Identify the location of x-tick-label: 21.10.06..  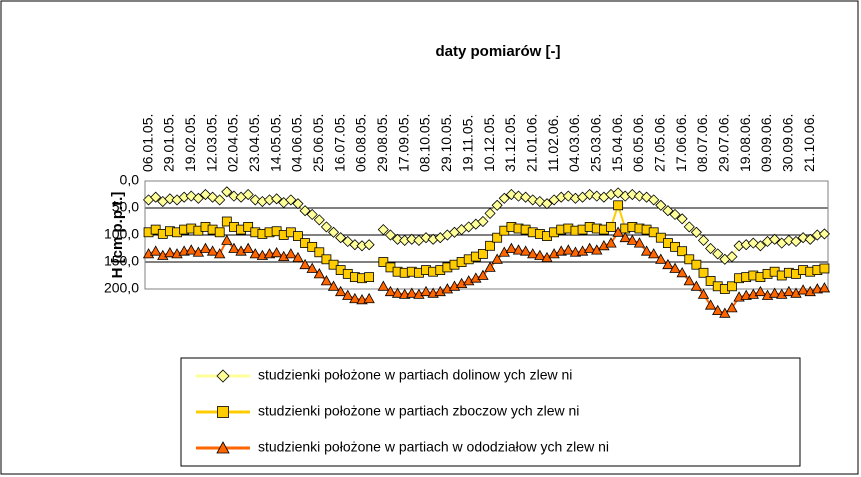
(809, 143).